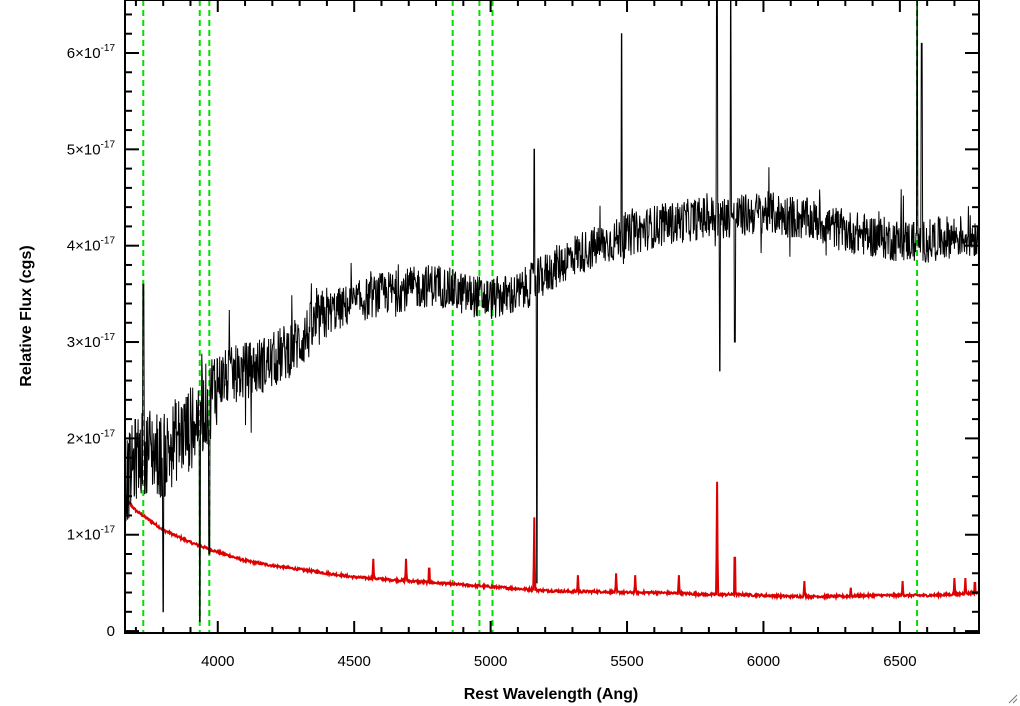 Image resolution: width=1020 pixels, height=706 pixels. What do you see at coordinates (551, 694) in the screenshot?
I see `x-axis-title: Rest Wavelength (Ang)` at bounding box center [551, 694].